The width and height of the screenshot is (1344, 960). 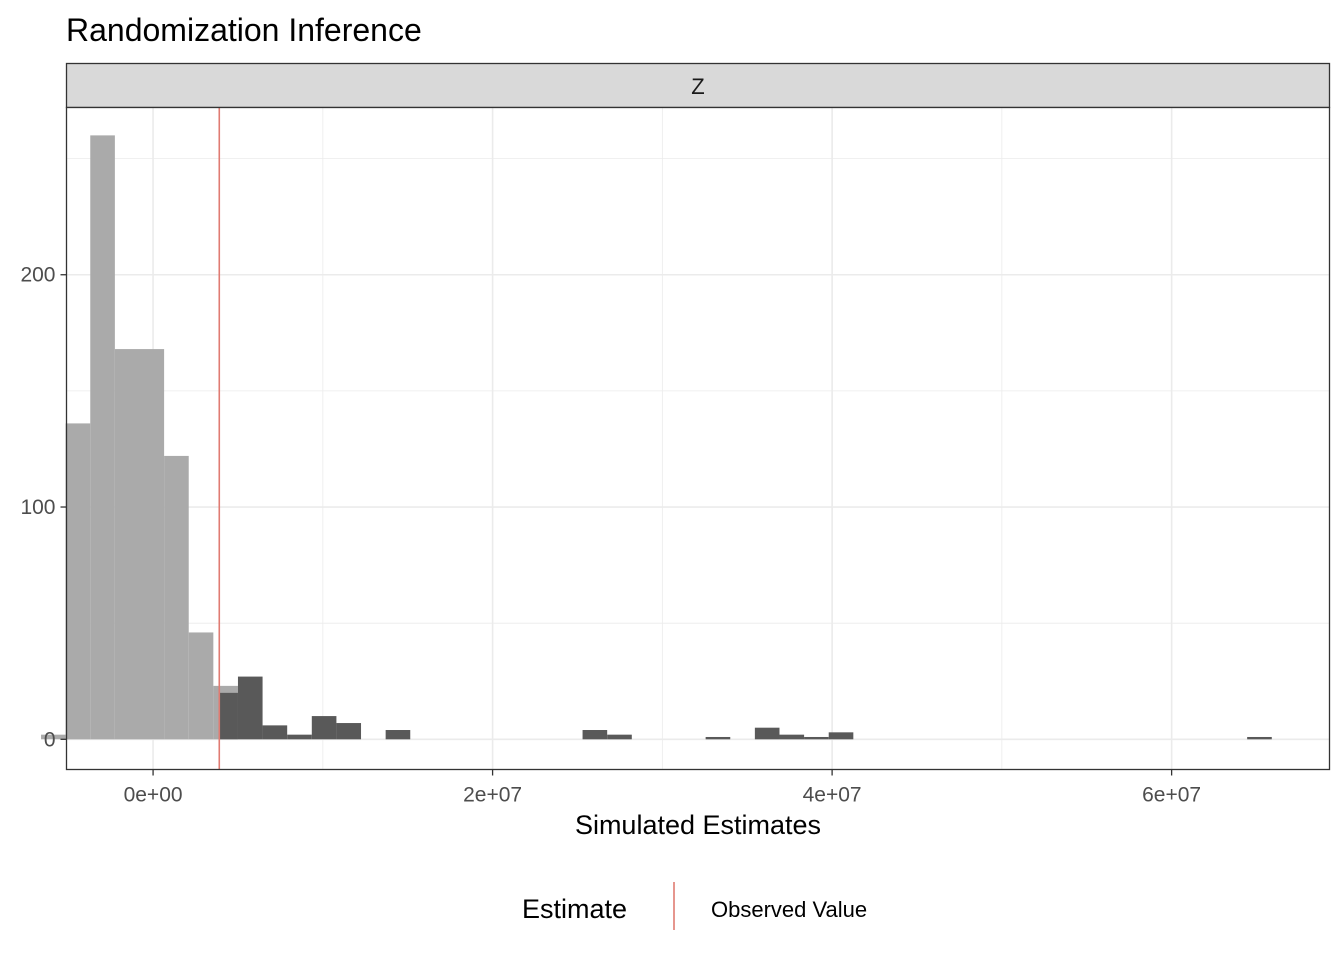 I want to click on x-tick-label: 0e+00, so click(x=153, y=795).